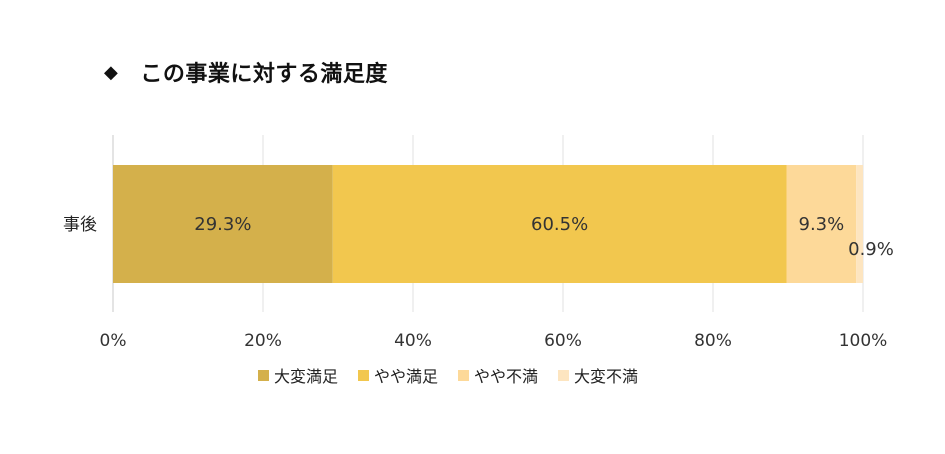 Image resolution: width=945 pixels, height=454 pixels. What do you see at coordinates (263, 341) in the screenshot?
I see `x-tick-label: 20%` at bounding box center [263, 341].